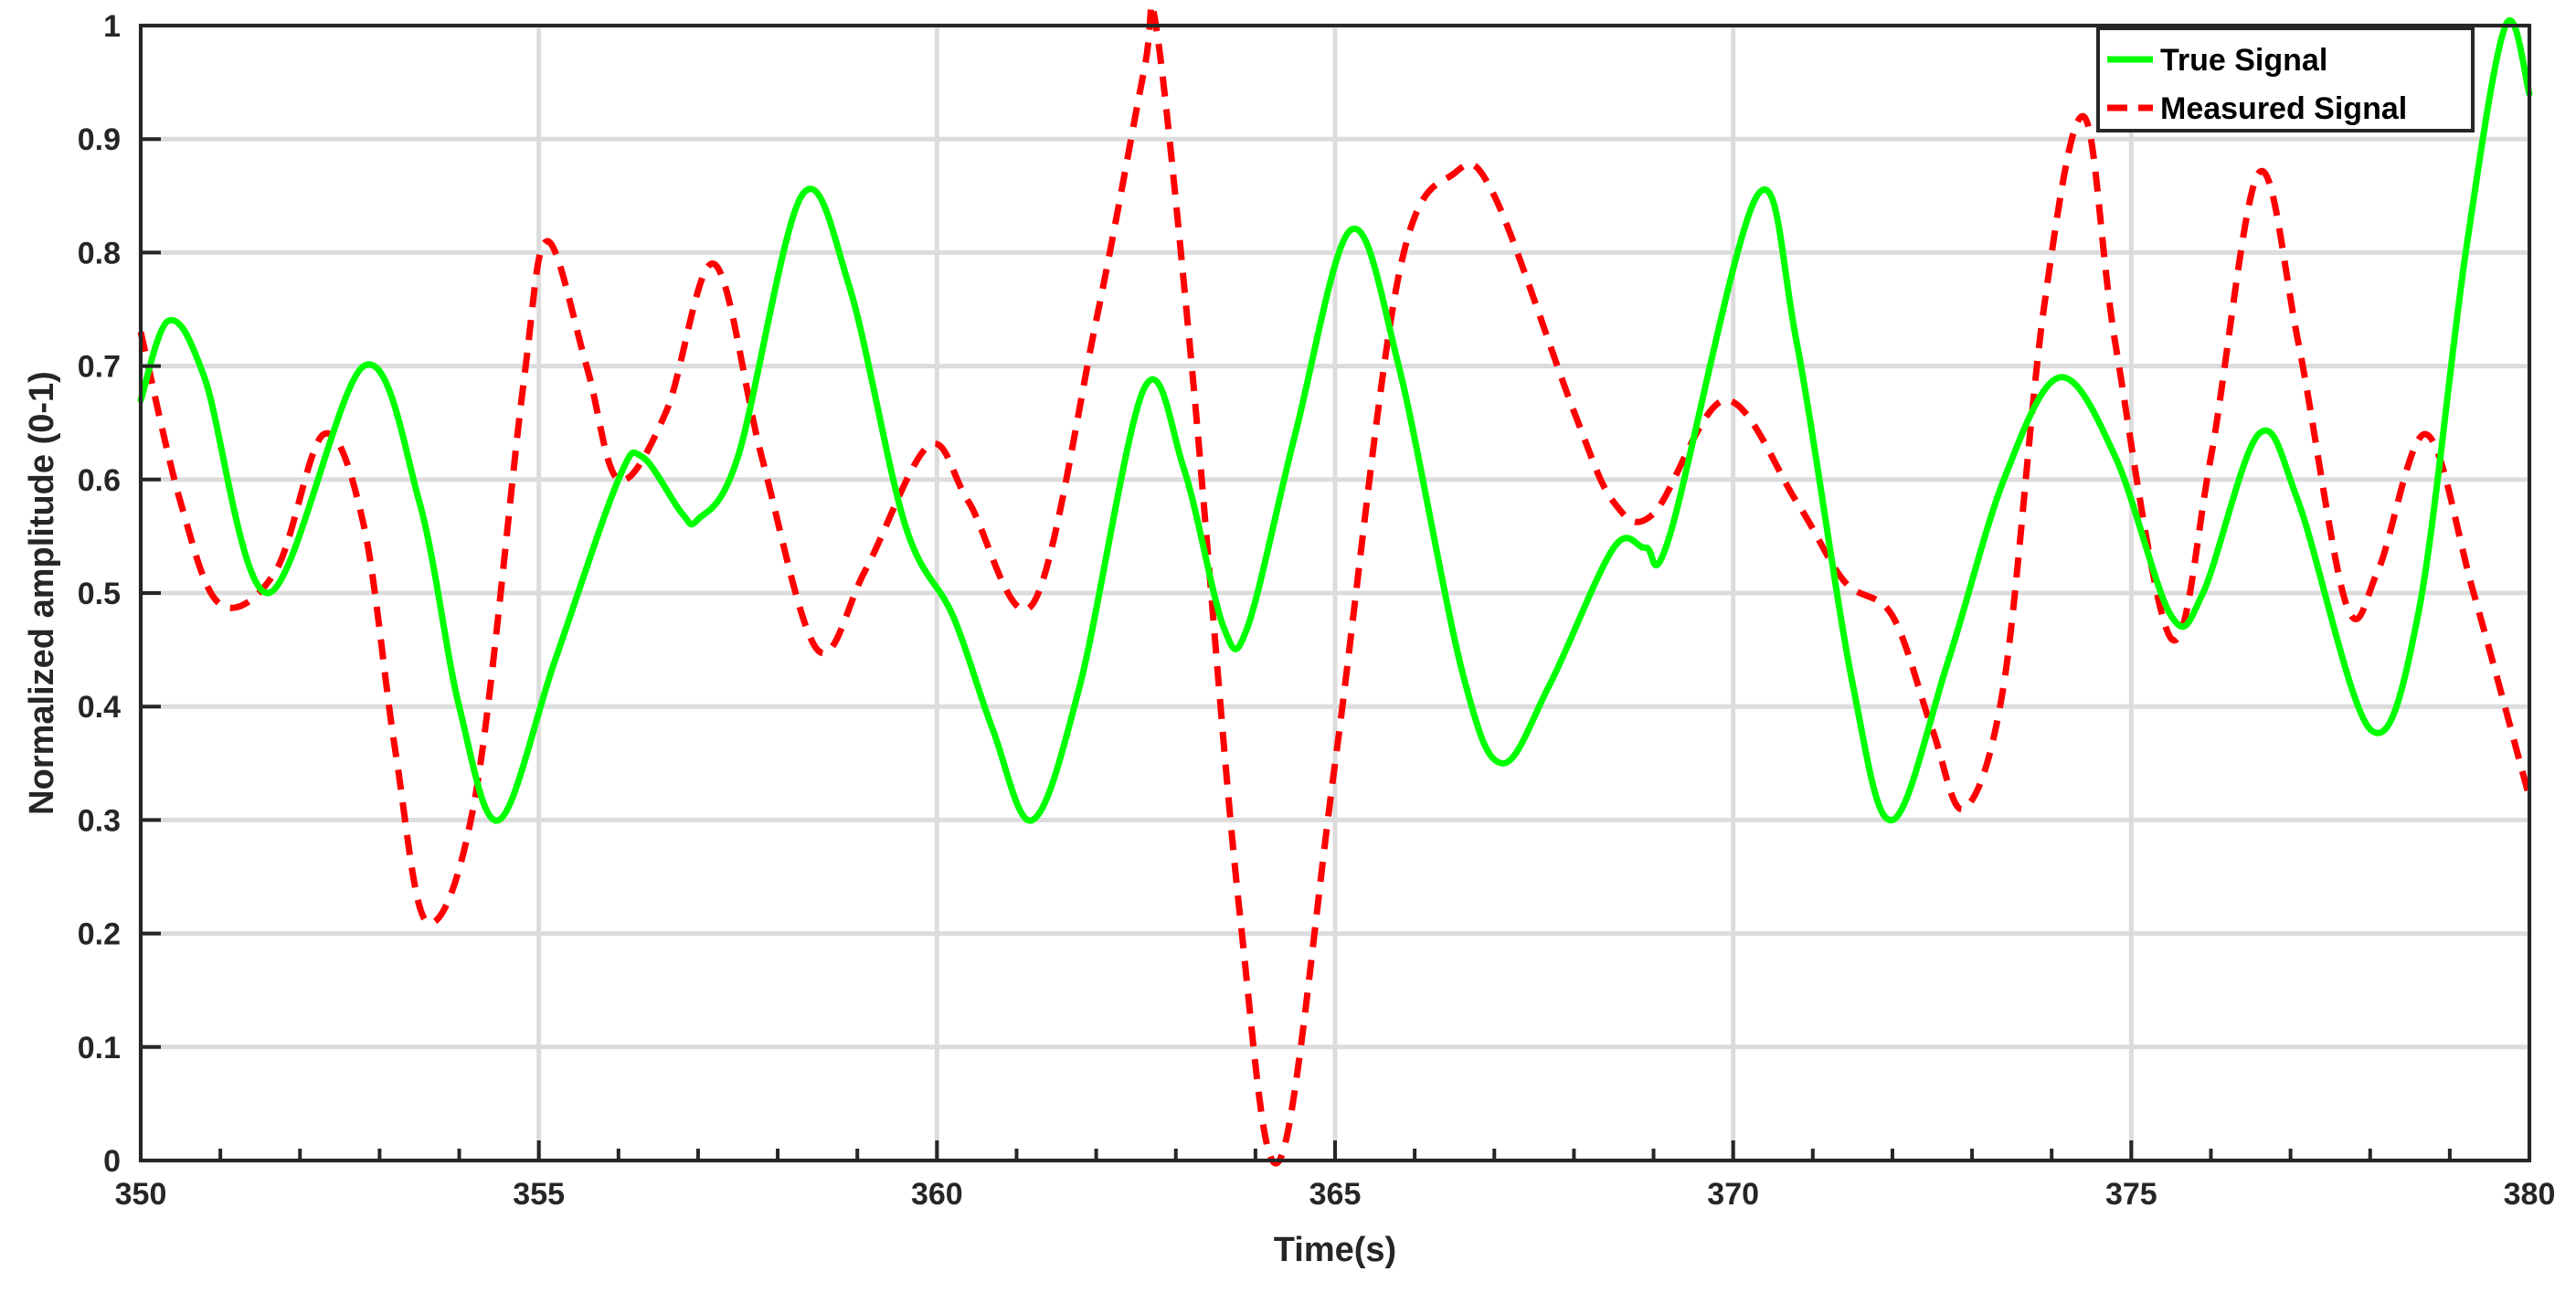  Describe the element at coordinates (99, 594) in the screenshot. I see `y-tick-label: 0.5` at that location.